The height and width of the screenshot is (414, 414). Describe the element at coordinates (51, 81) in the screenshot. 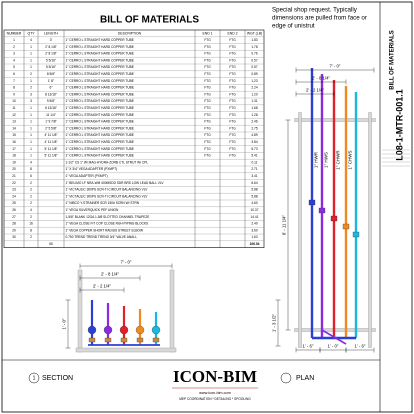

I see `bom-cell: 1' 8"` at that location.